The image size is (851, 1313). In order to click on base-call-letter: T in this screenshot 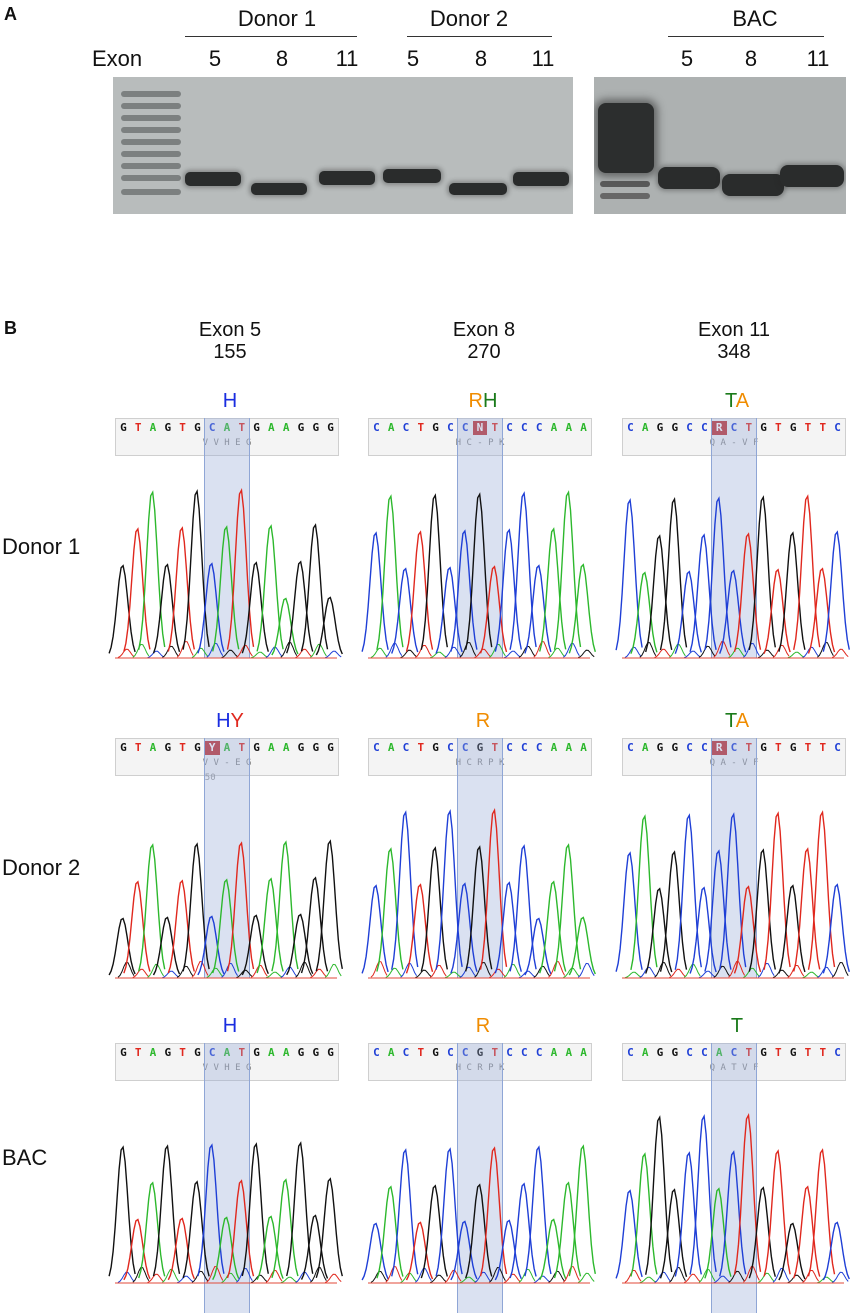, I will do `click(730, 401)`.